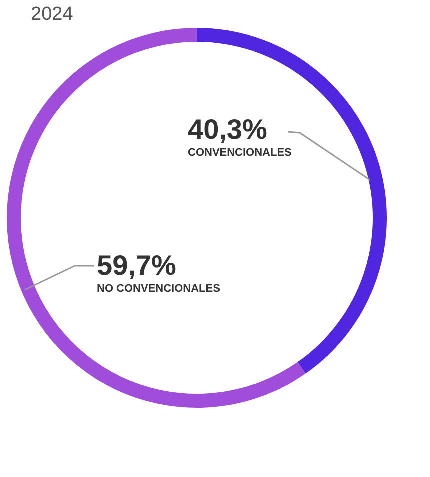  What do you see at coordinates (228, 130) in the screenshot?
I see `data-label: 40,3%` at bounding box center [228, 130].